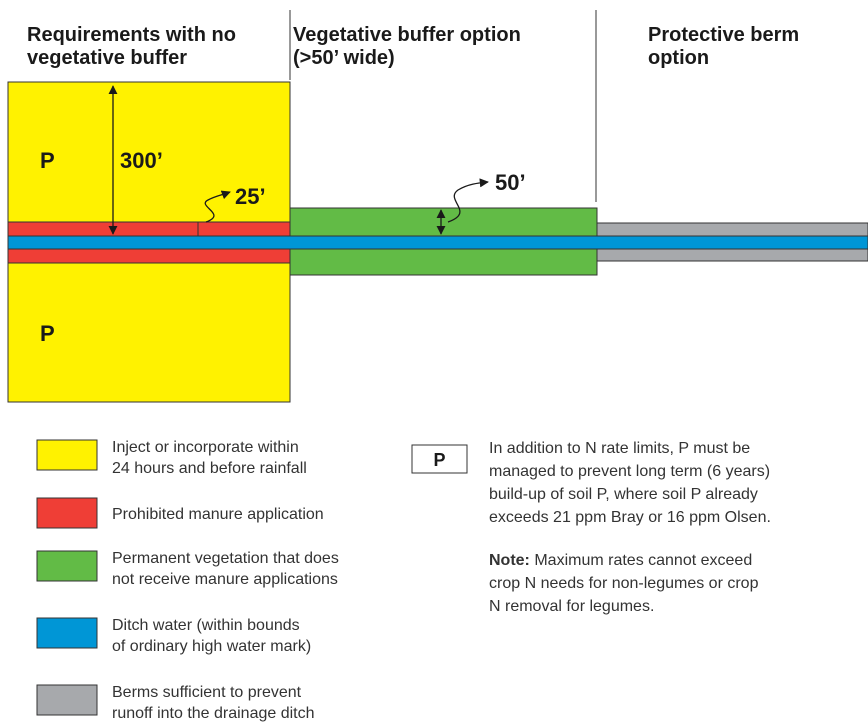 The image size is (868, 723). I want to click on legend-text: Inject or incorporate within, so click(205, 447).